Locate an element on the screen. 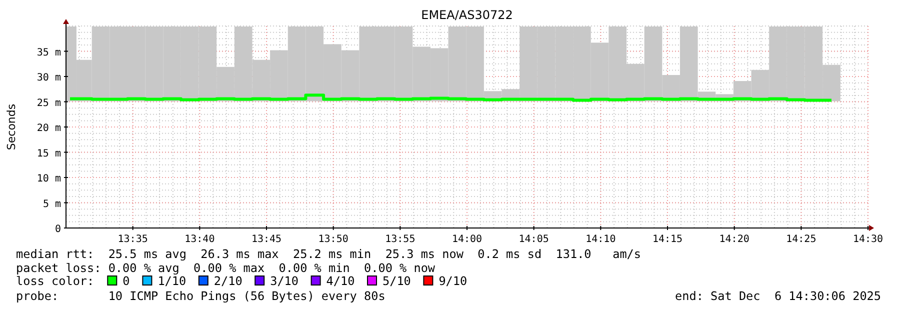  x-tick-label: 14:30 is located at coordinates (868, 239).